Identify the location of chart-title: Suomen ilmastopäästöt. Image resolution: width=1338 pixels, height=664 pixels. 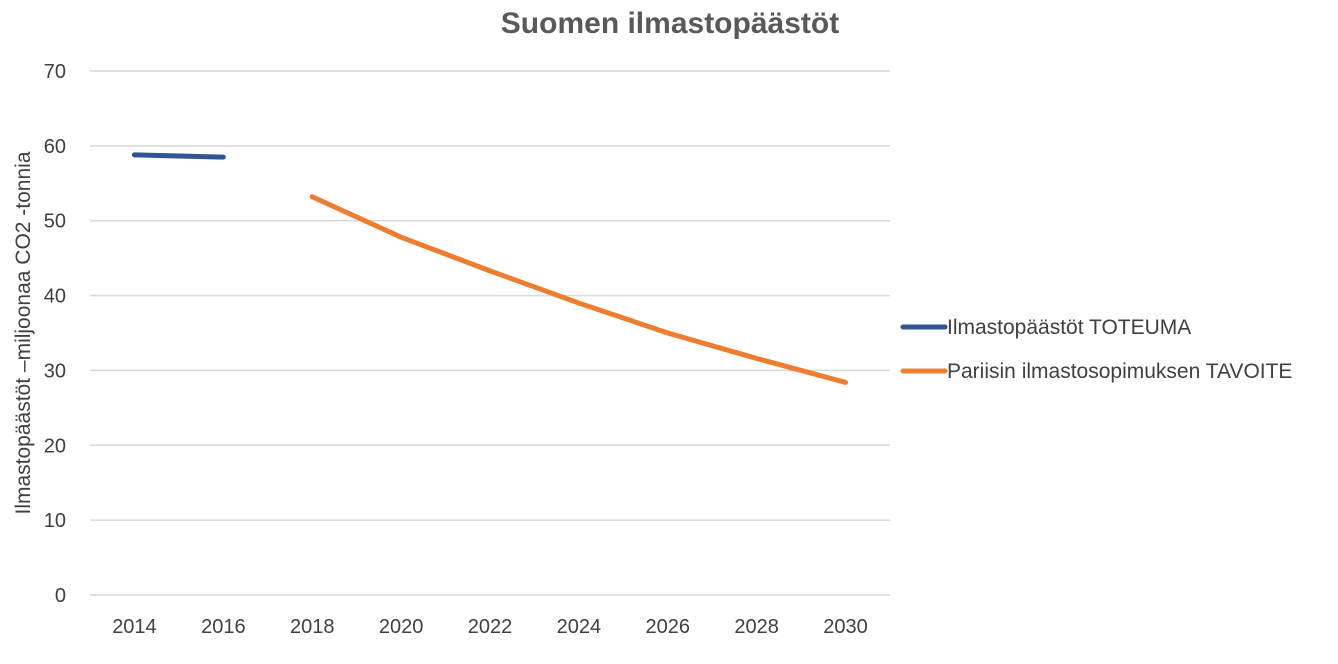
(670, 23).